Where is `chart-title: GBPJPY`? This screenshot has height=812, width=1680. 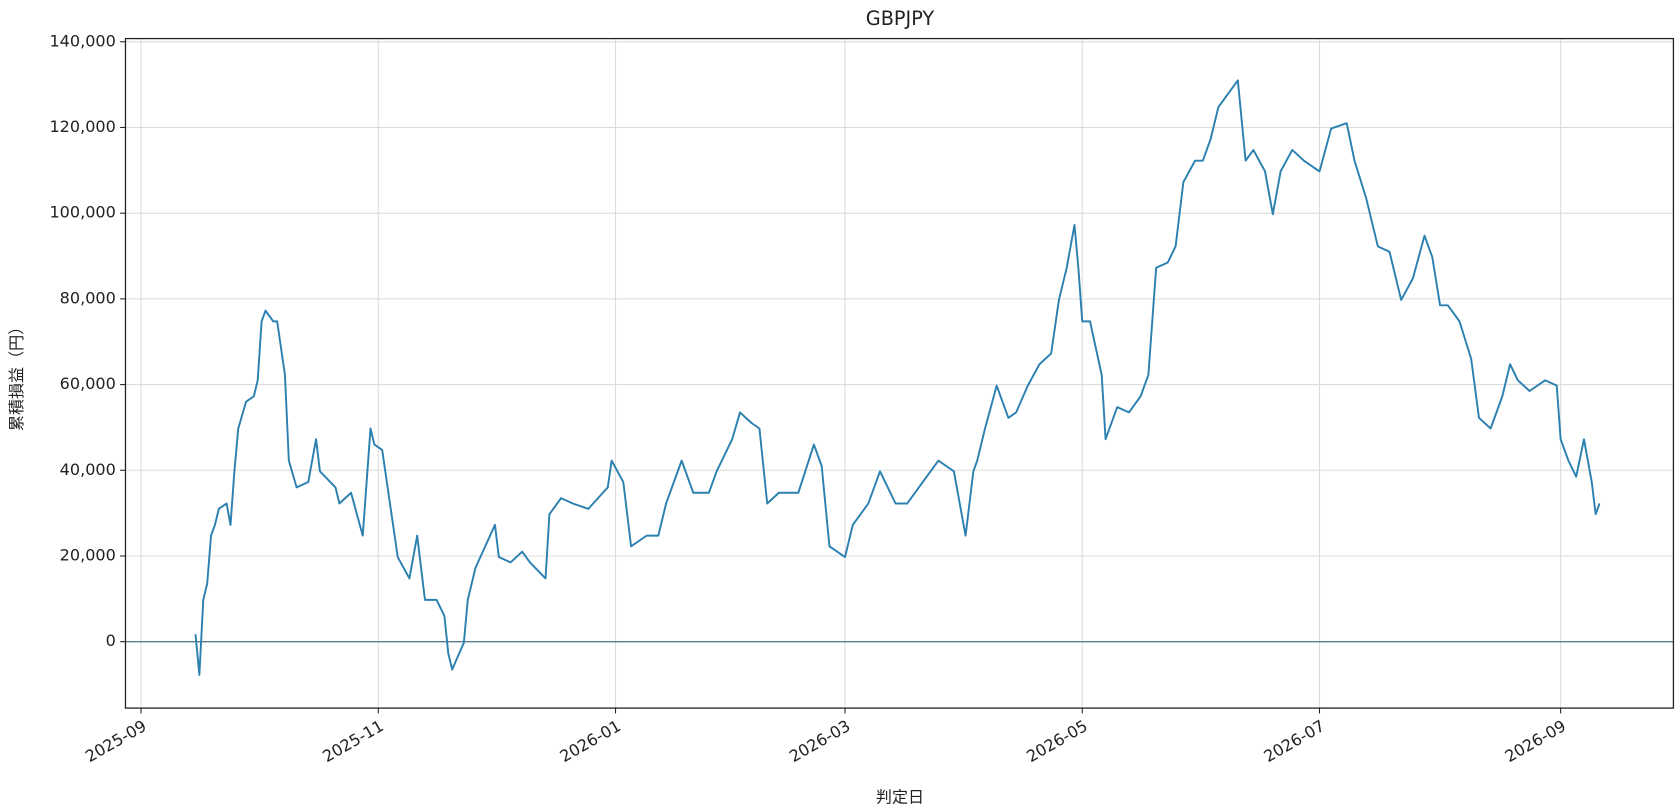 chart-title: GBPJPY is located at coordinates (900, 18).